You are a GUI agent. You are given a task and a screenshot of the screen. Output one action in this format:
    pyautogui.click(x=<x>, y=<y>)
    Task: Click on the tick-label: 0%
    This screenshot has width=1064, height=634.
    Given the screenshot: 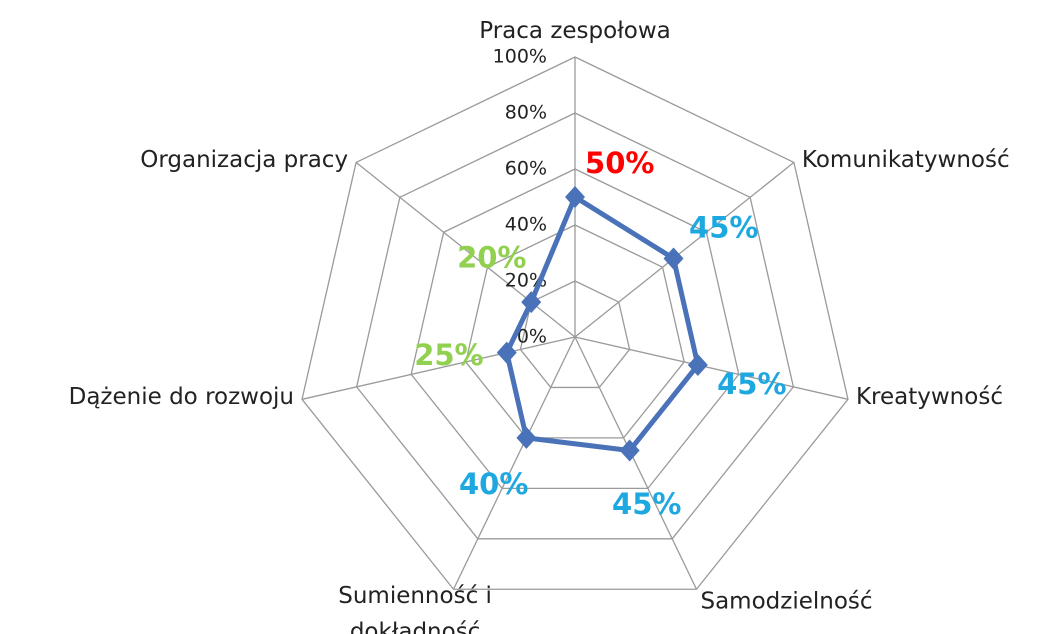 What is the action you would take?
    pyautogui.click(x=532, y=337)
    